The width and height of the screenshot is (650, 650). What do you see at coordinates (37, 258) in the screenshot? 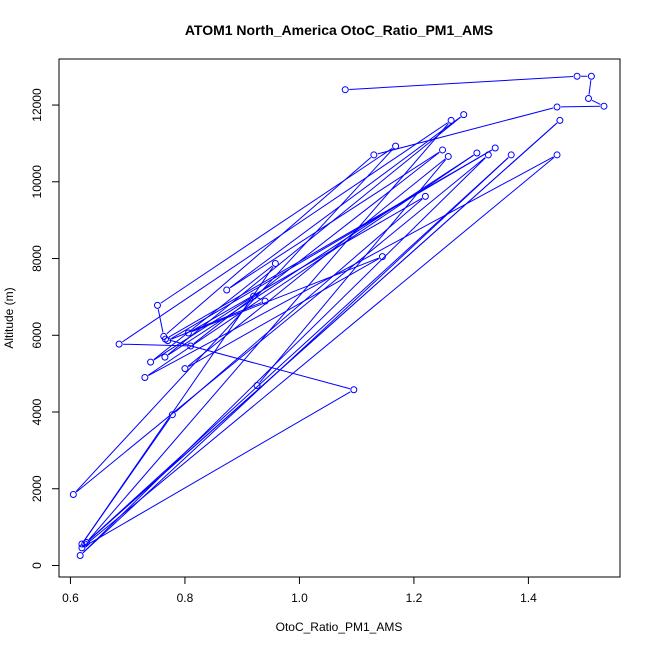
I see `y-tick-label: 8000` at bounding box center [37, 258].